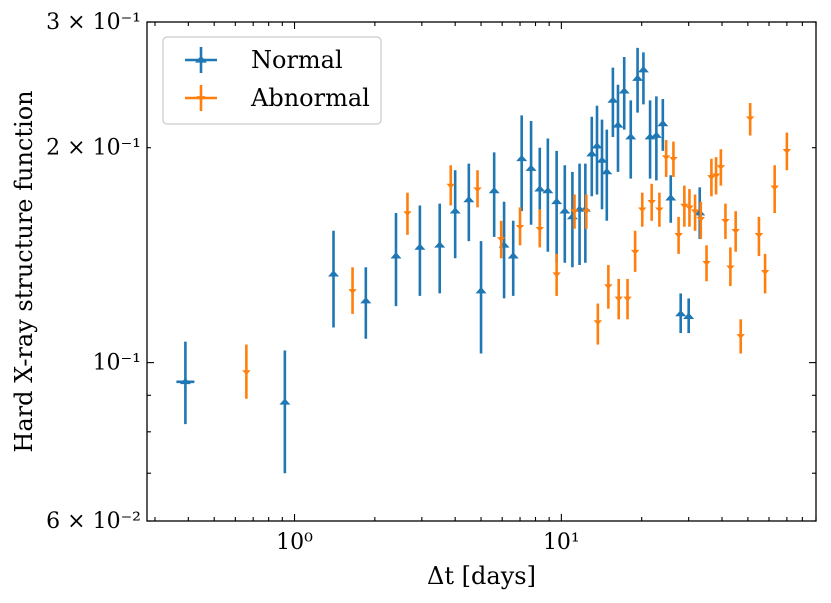 The height and width of the screenshot is (603, 831). I want to click on legend-abnormal-triangle-down-icon, so click(201, 99).